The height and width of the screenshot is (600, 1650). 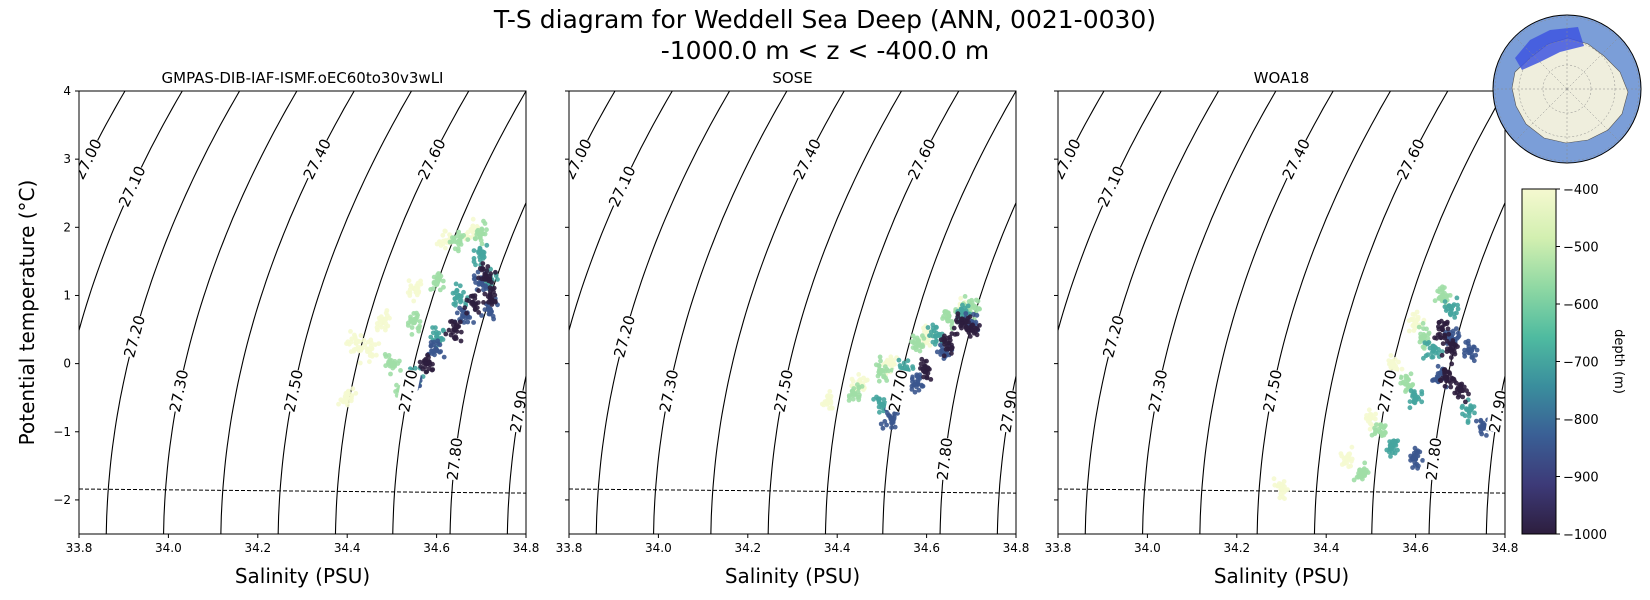 I want to click on panel-title: WOA18, so click(x=1282, y=78).